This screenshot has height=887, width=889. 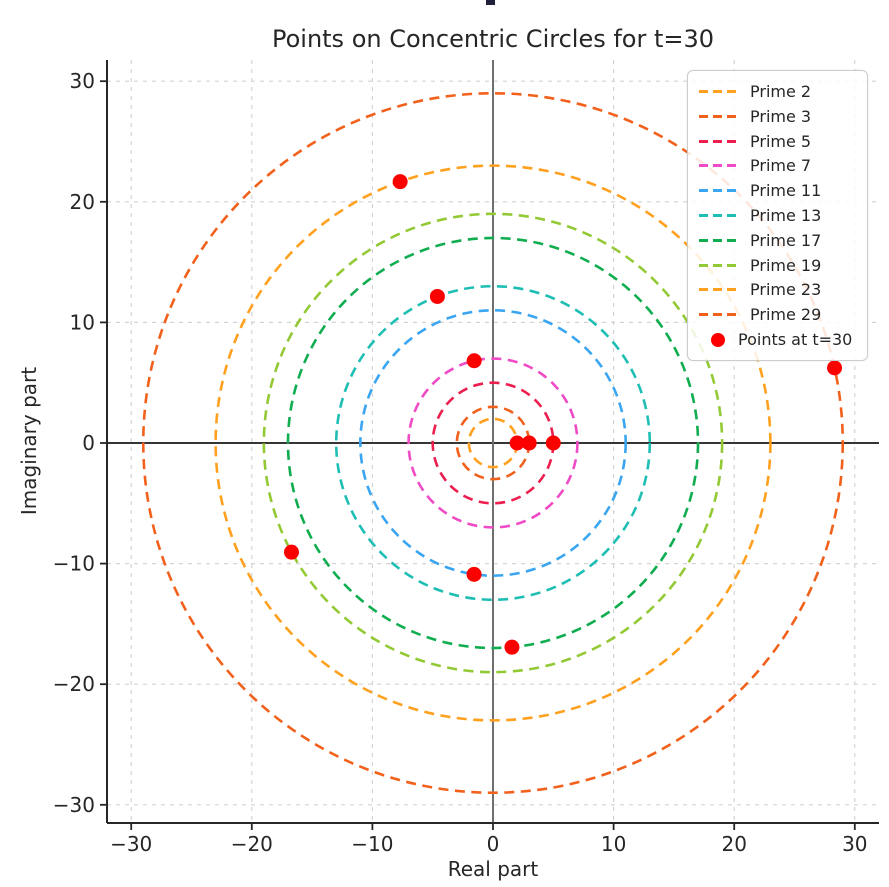 I want to click on legend-item: Prime 23, so click(x=777, y=290).